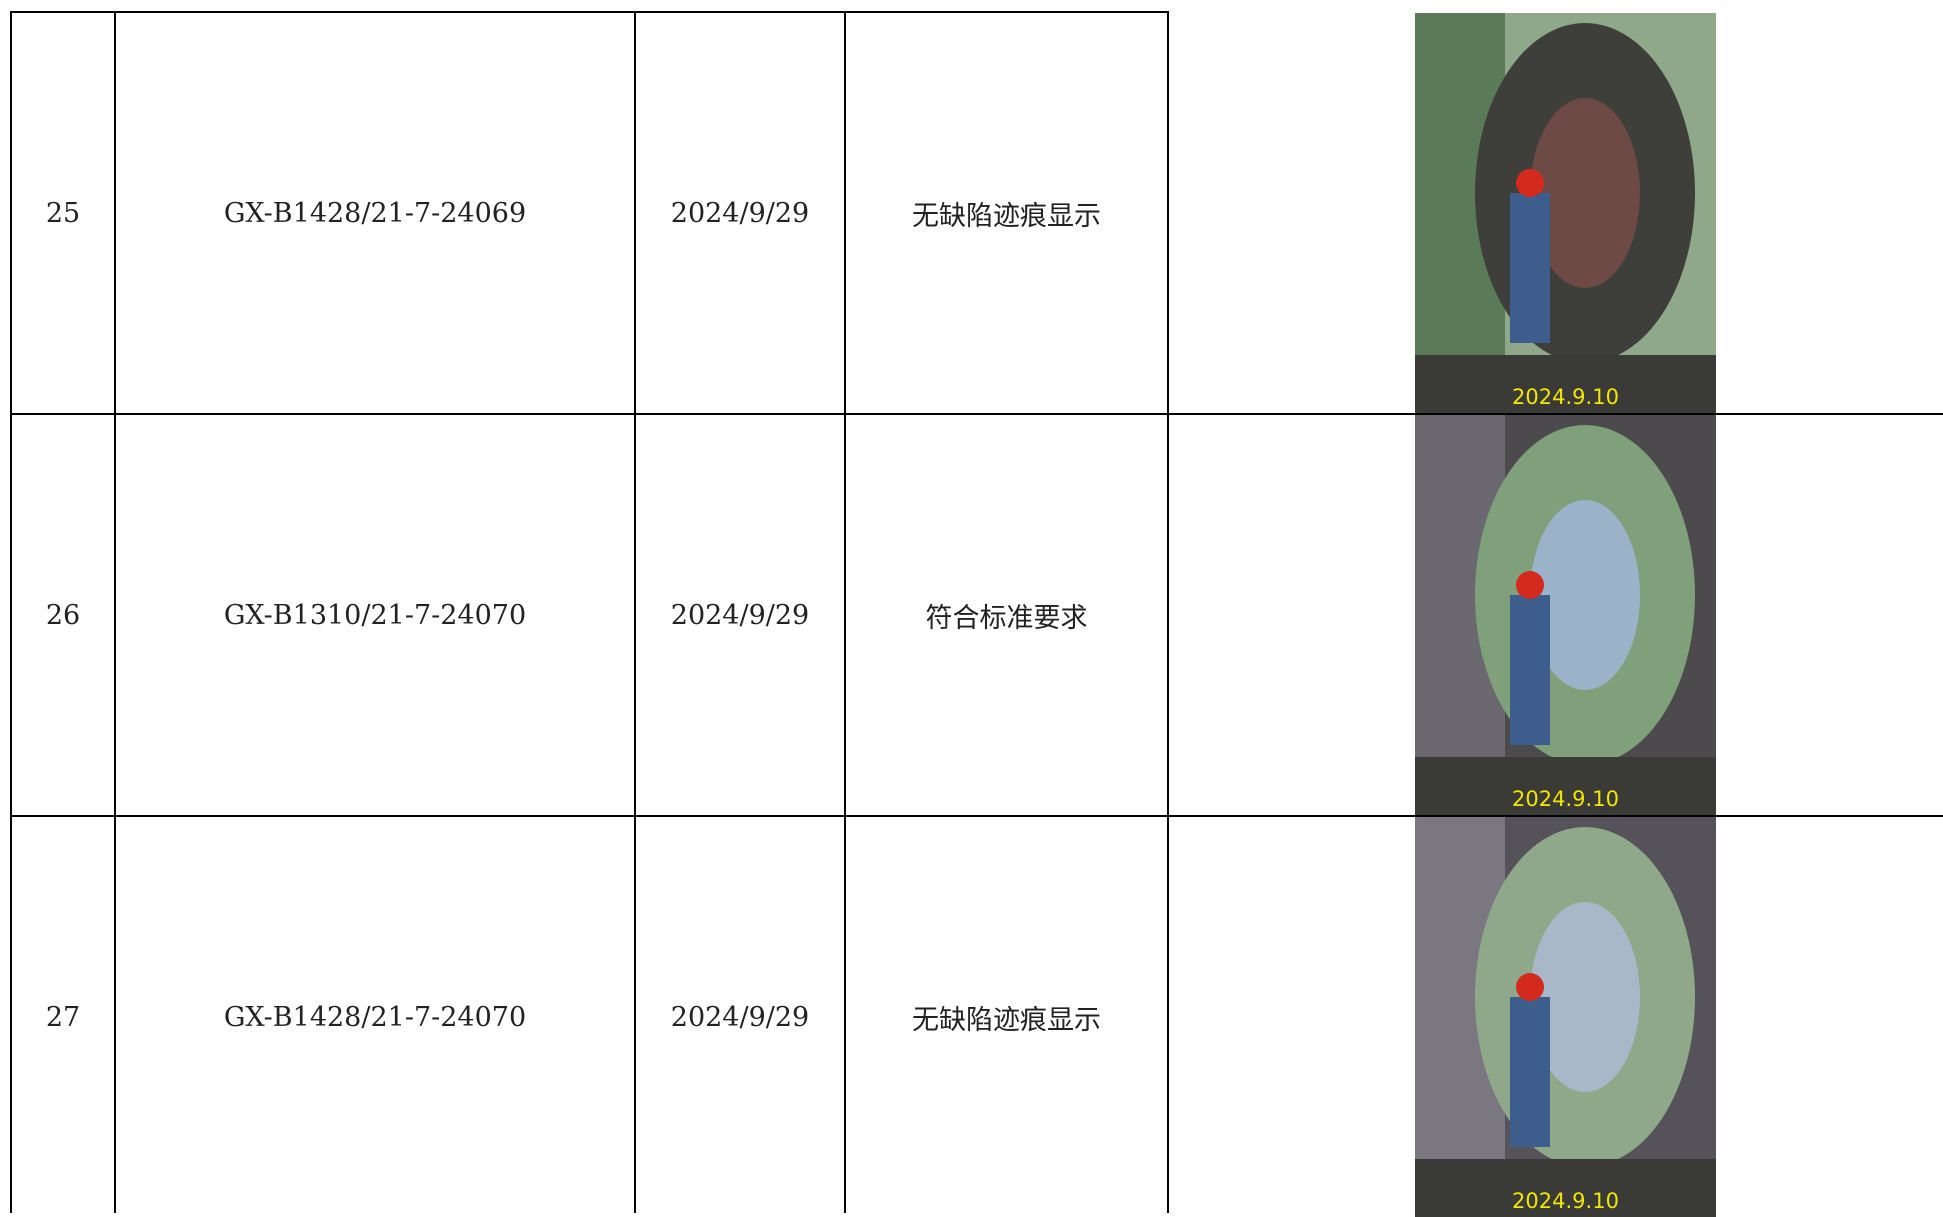  Describe the element at coordinates (63, 1017) in the screenshot. I see `row-number: 27` at that location.